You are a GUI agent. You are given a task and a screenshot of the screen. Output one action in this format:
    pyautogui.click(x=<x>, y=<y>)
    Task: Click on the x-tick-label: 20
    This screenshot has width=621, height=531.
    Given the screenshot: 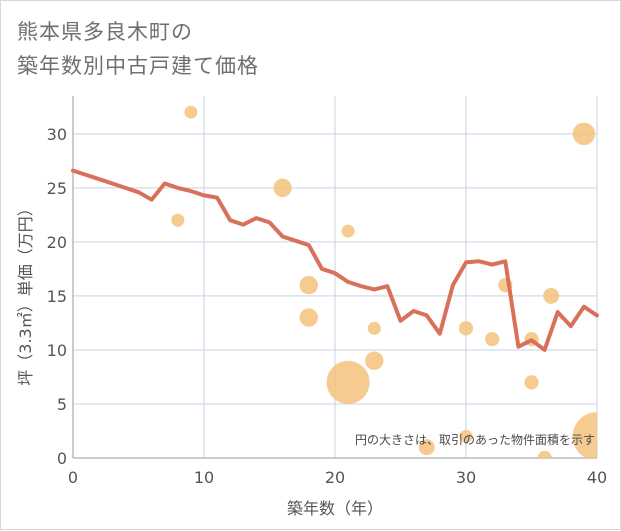 What is the action you would take?
    pyautogui.click(x=335, y=477)
    